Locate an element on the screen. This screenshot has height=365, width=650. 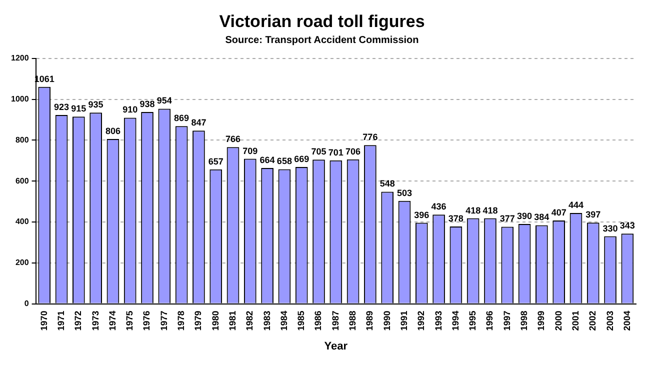
data-label: 915 is located at coordinates (78, 109).